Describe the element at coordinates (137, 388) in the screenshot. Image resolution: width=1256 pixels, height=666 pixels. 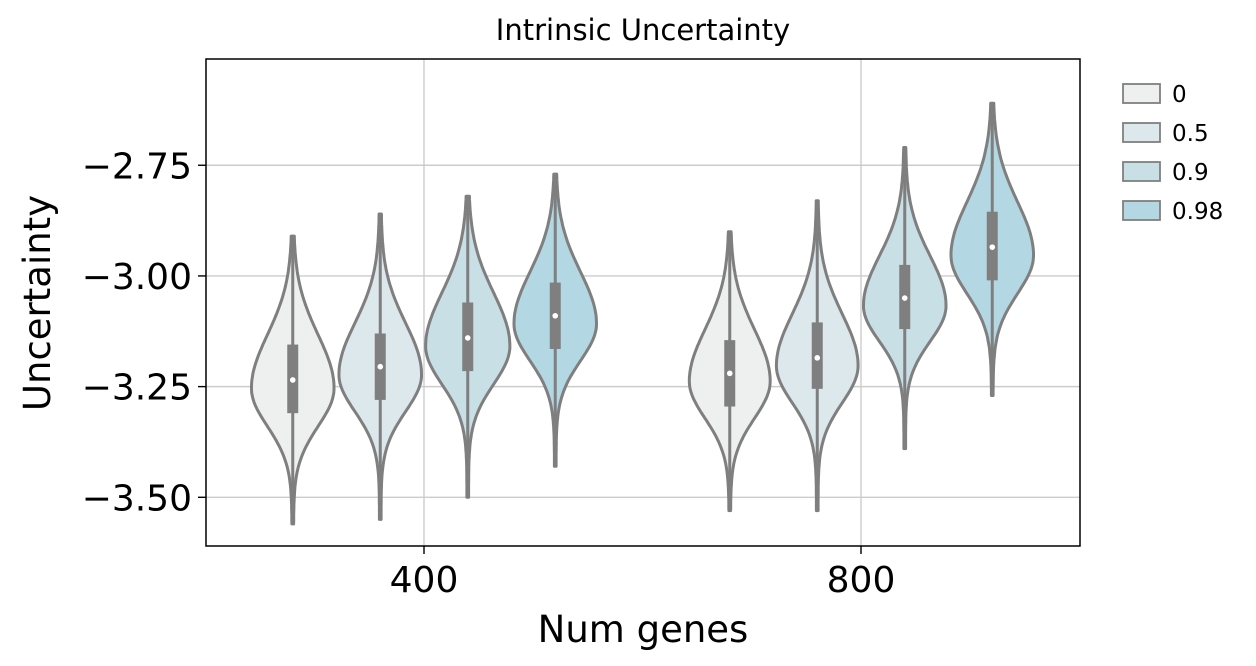
I see `y-tick-label: −3.25` at that location.